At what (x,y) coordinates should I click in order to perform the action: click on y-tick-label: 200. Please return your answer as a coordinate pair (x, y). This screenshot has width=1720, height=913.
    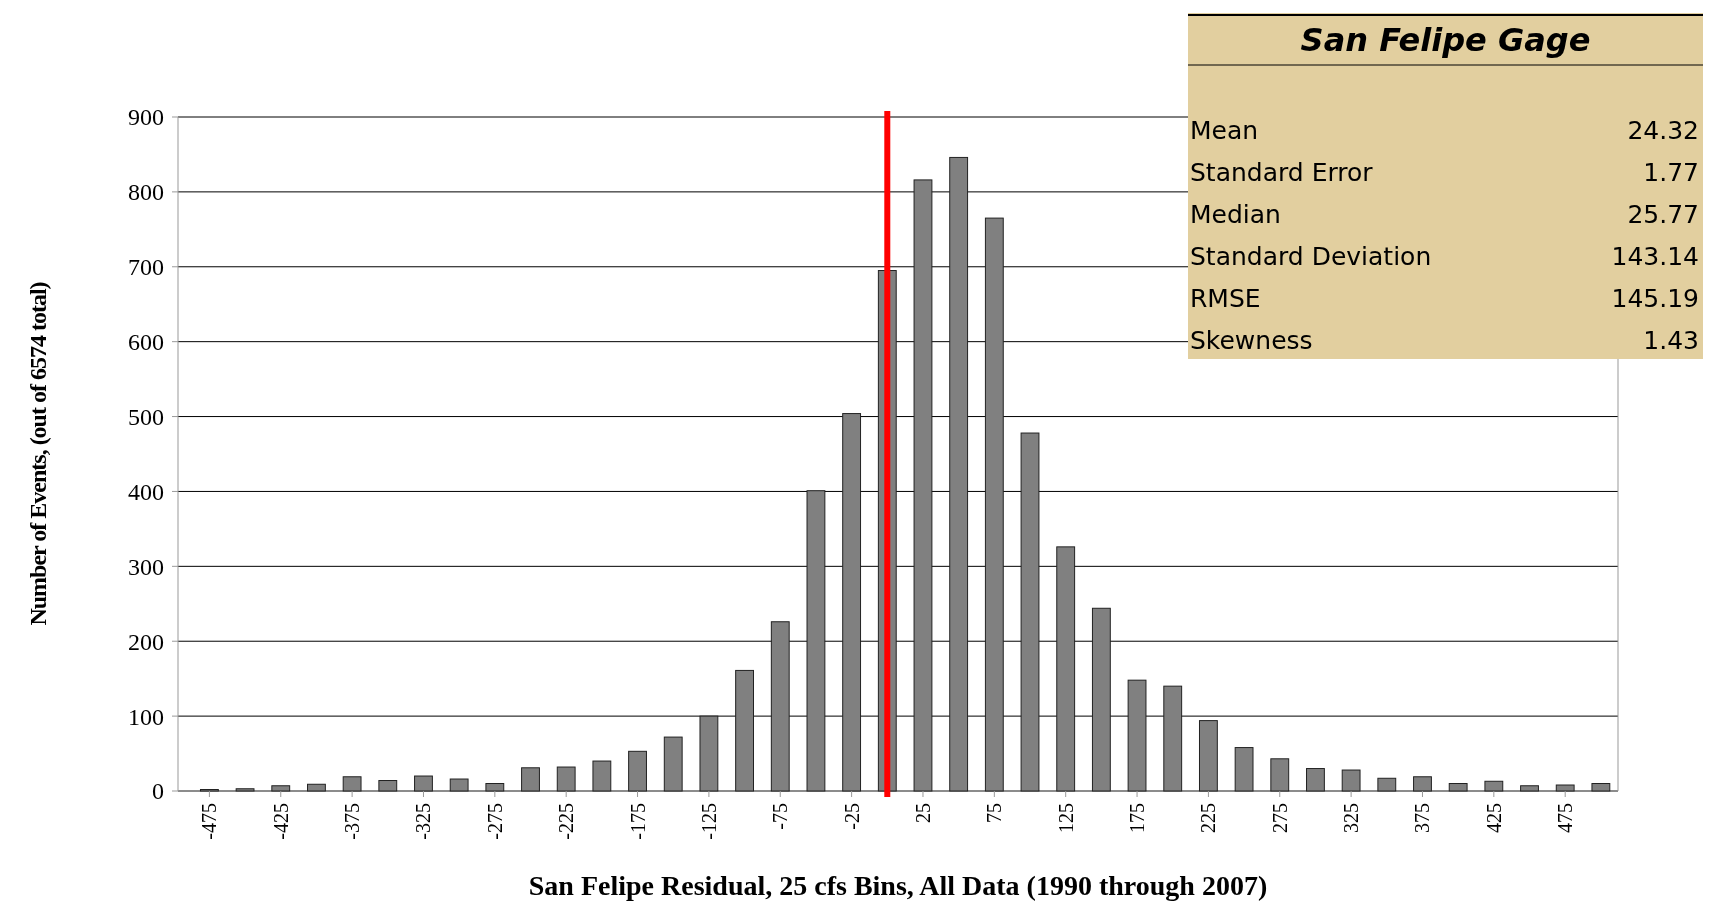
    Looking at the image, I should click on (146, 641).